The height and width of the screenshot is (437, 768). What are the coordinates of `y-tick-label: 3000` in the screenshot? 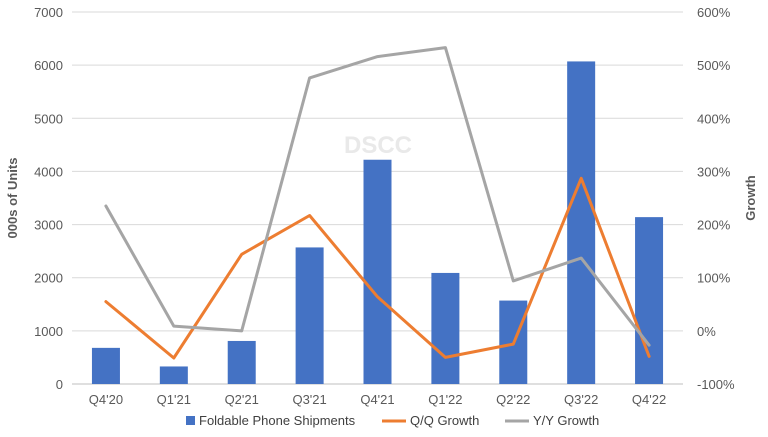 It's located at (48, 225).